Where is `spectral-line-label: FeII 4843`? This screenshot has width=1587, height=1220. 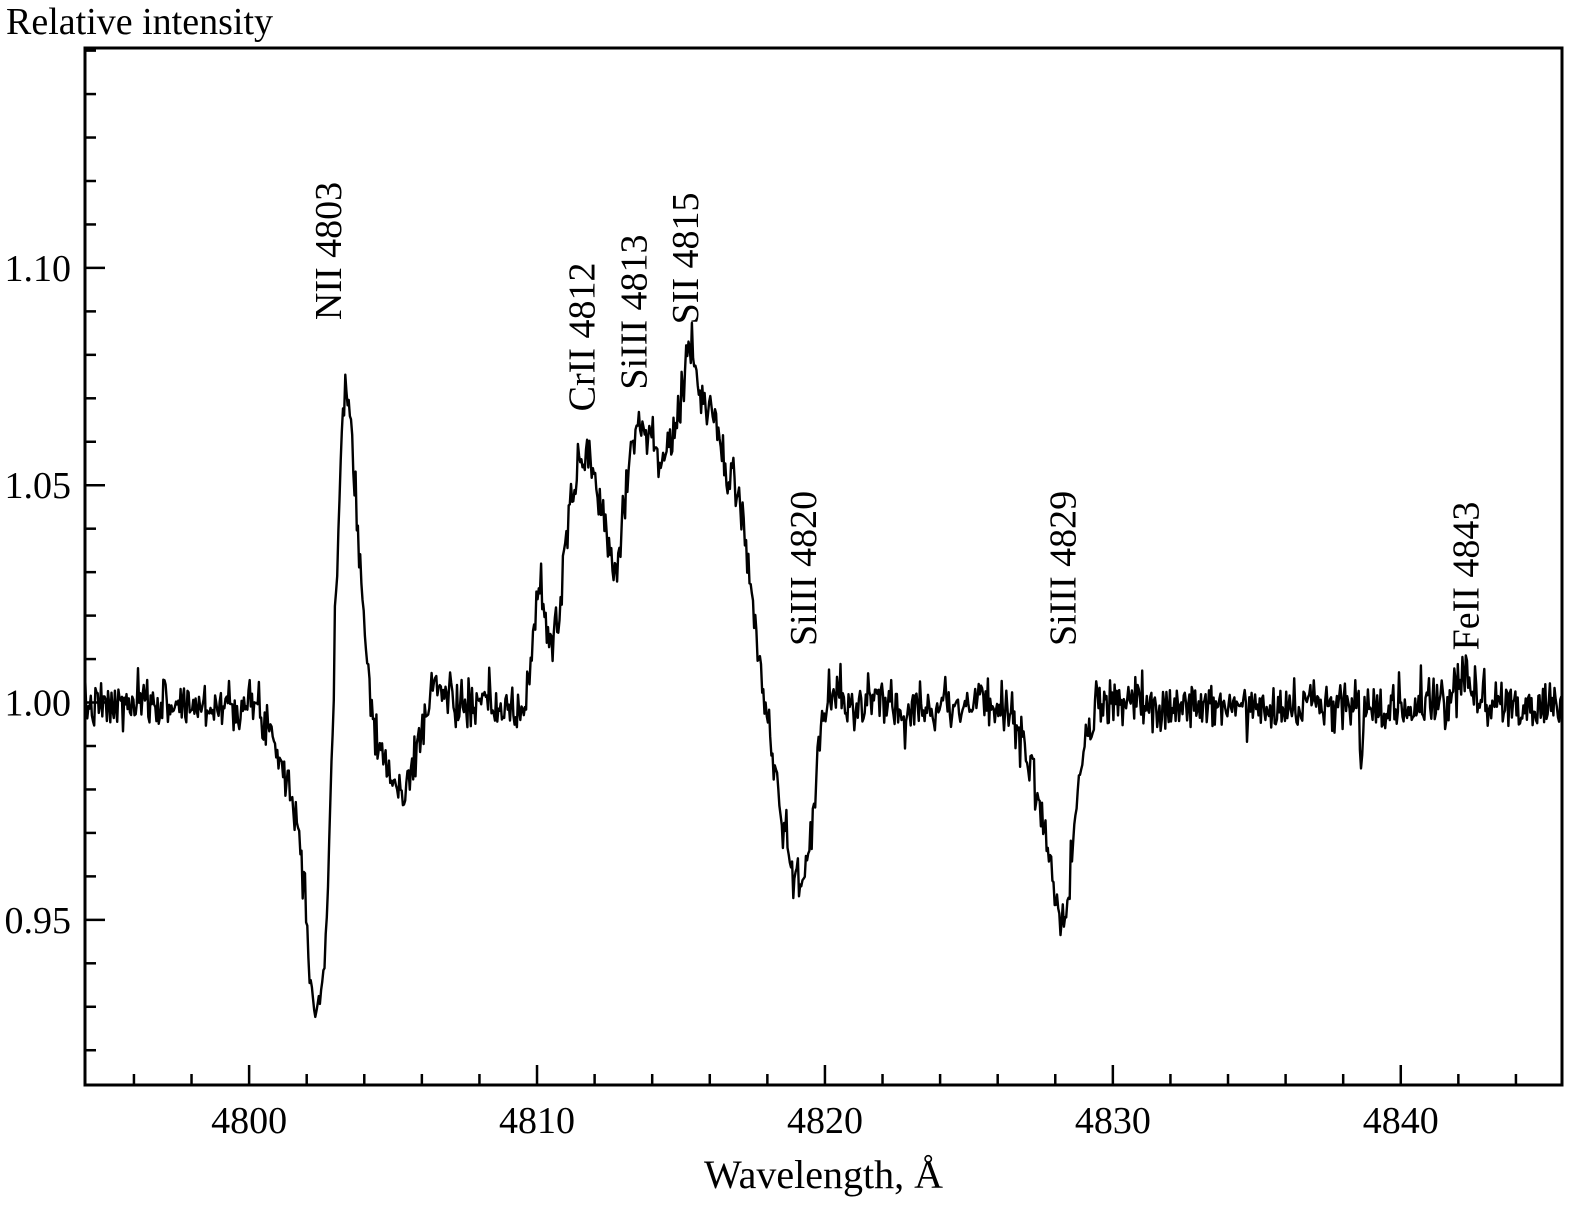
spectral-line-label: FeII 4843 is located at coordinates (1466, 576).